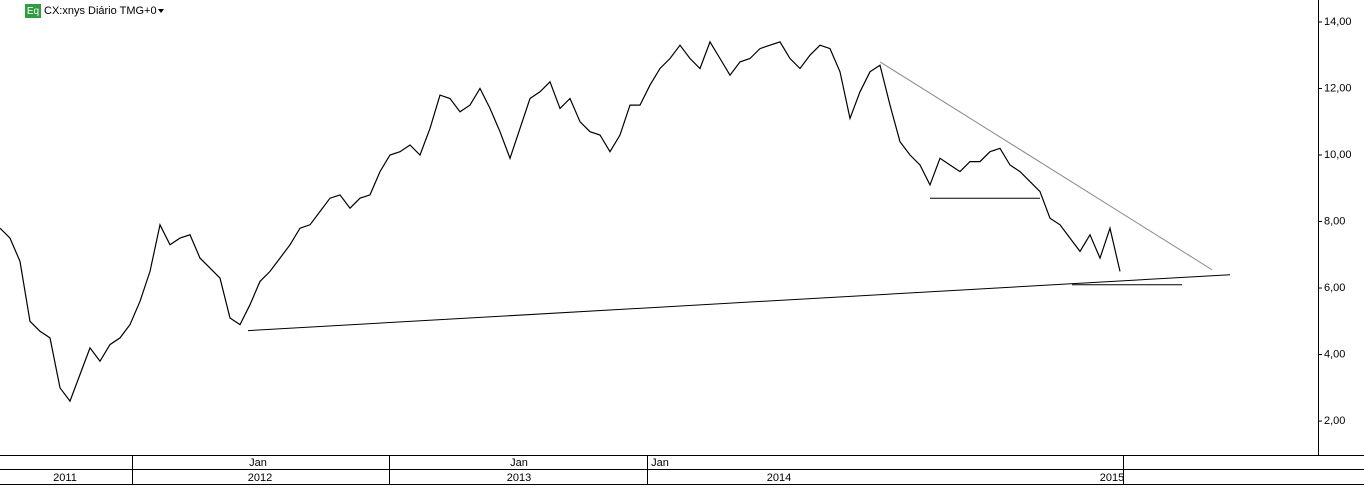  I want to click on badge-box, so click(33, 11).